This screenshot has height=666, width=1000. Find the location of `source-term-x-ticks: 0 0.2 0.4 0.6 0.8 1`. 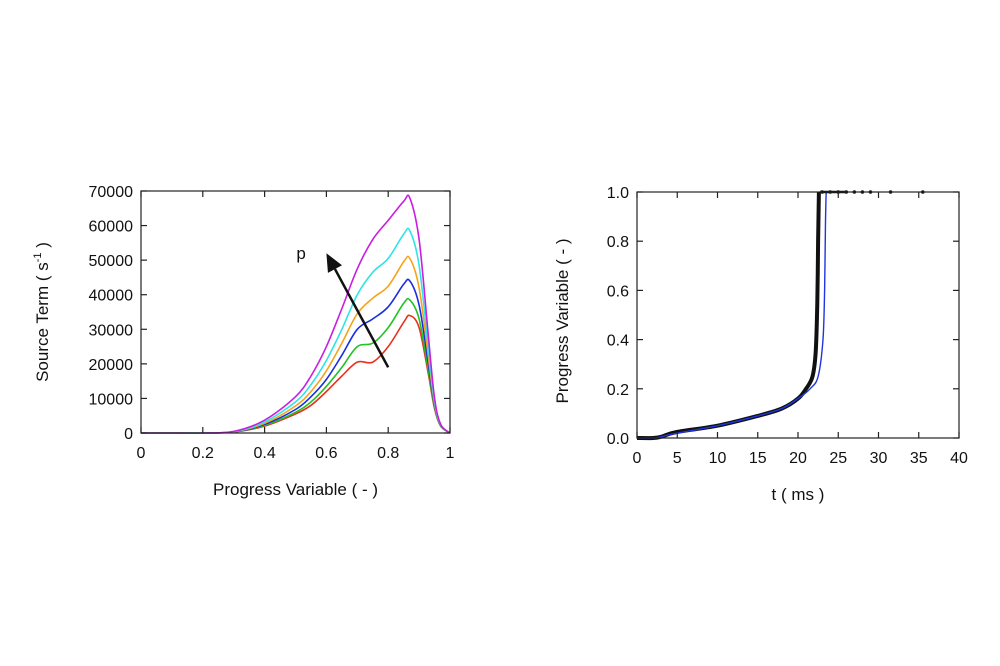

source-term-x-ticks: 0 0.2 0.4 0.6 0.8 1 is located at coordinates (296, 326).